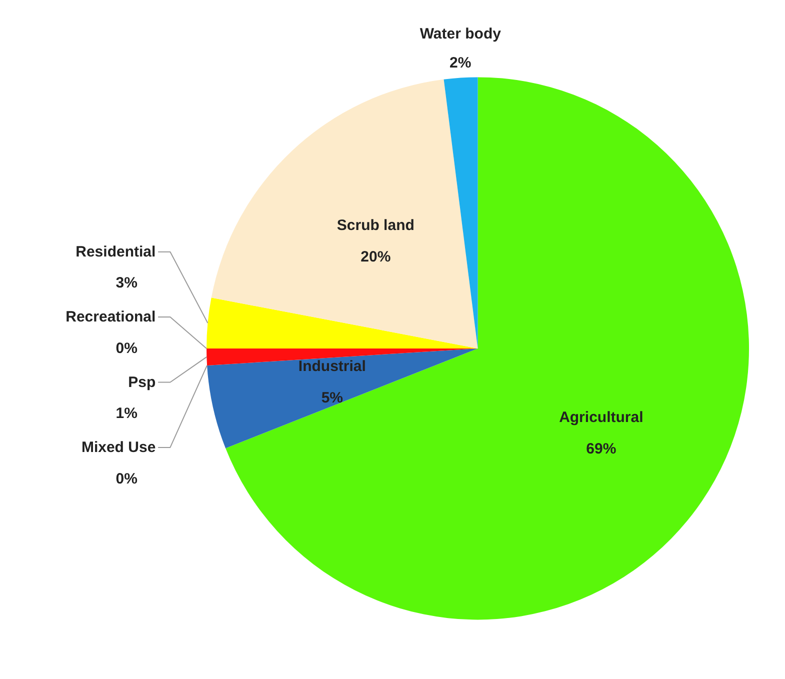  I want to click on category-label: Mixed Use, so click(118, 447).